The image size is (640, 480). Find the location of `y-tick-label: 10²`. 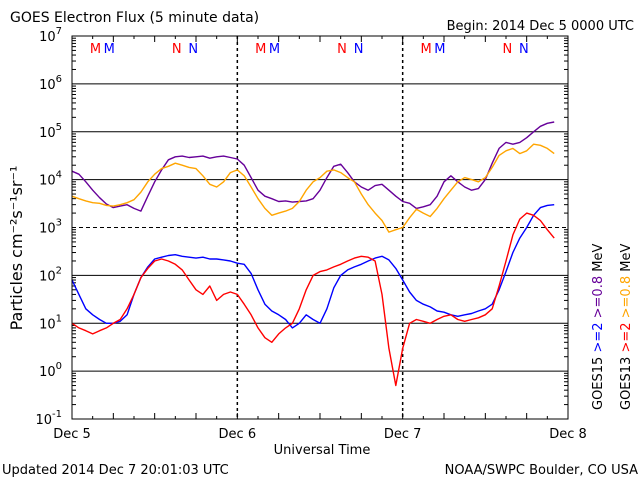

y-tick-label: 10² is located at coordinates (50, 274).